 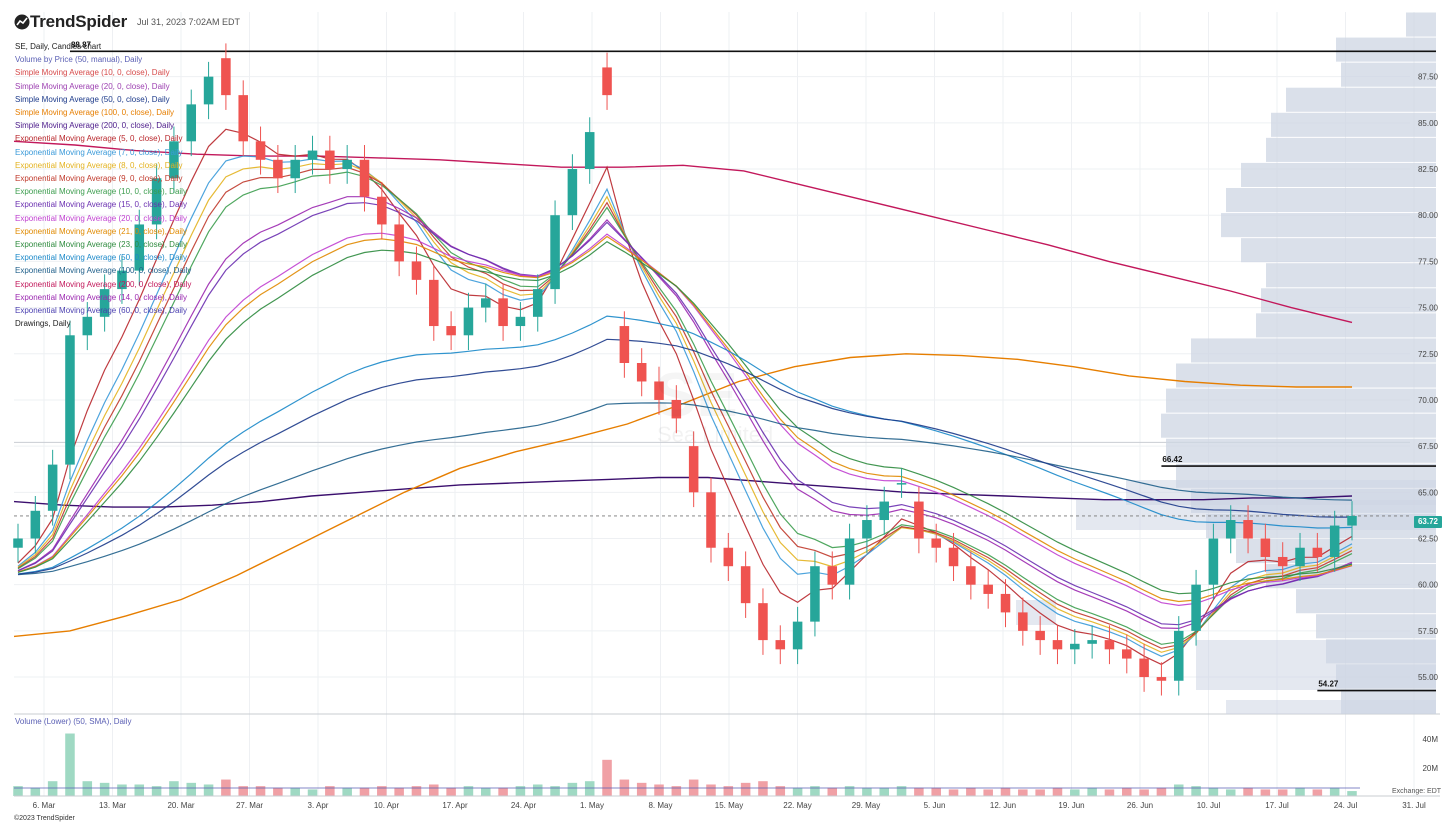 What do you see at coordinates (73, 721) in the screenshot?
I see `volume-label: Volume (Lower) (50, SMA), Daily` at bounding box center [73, 721].